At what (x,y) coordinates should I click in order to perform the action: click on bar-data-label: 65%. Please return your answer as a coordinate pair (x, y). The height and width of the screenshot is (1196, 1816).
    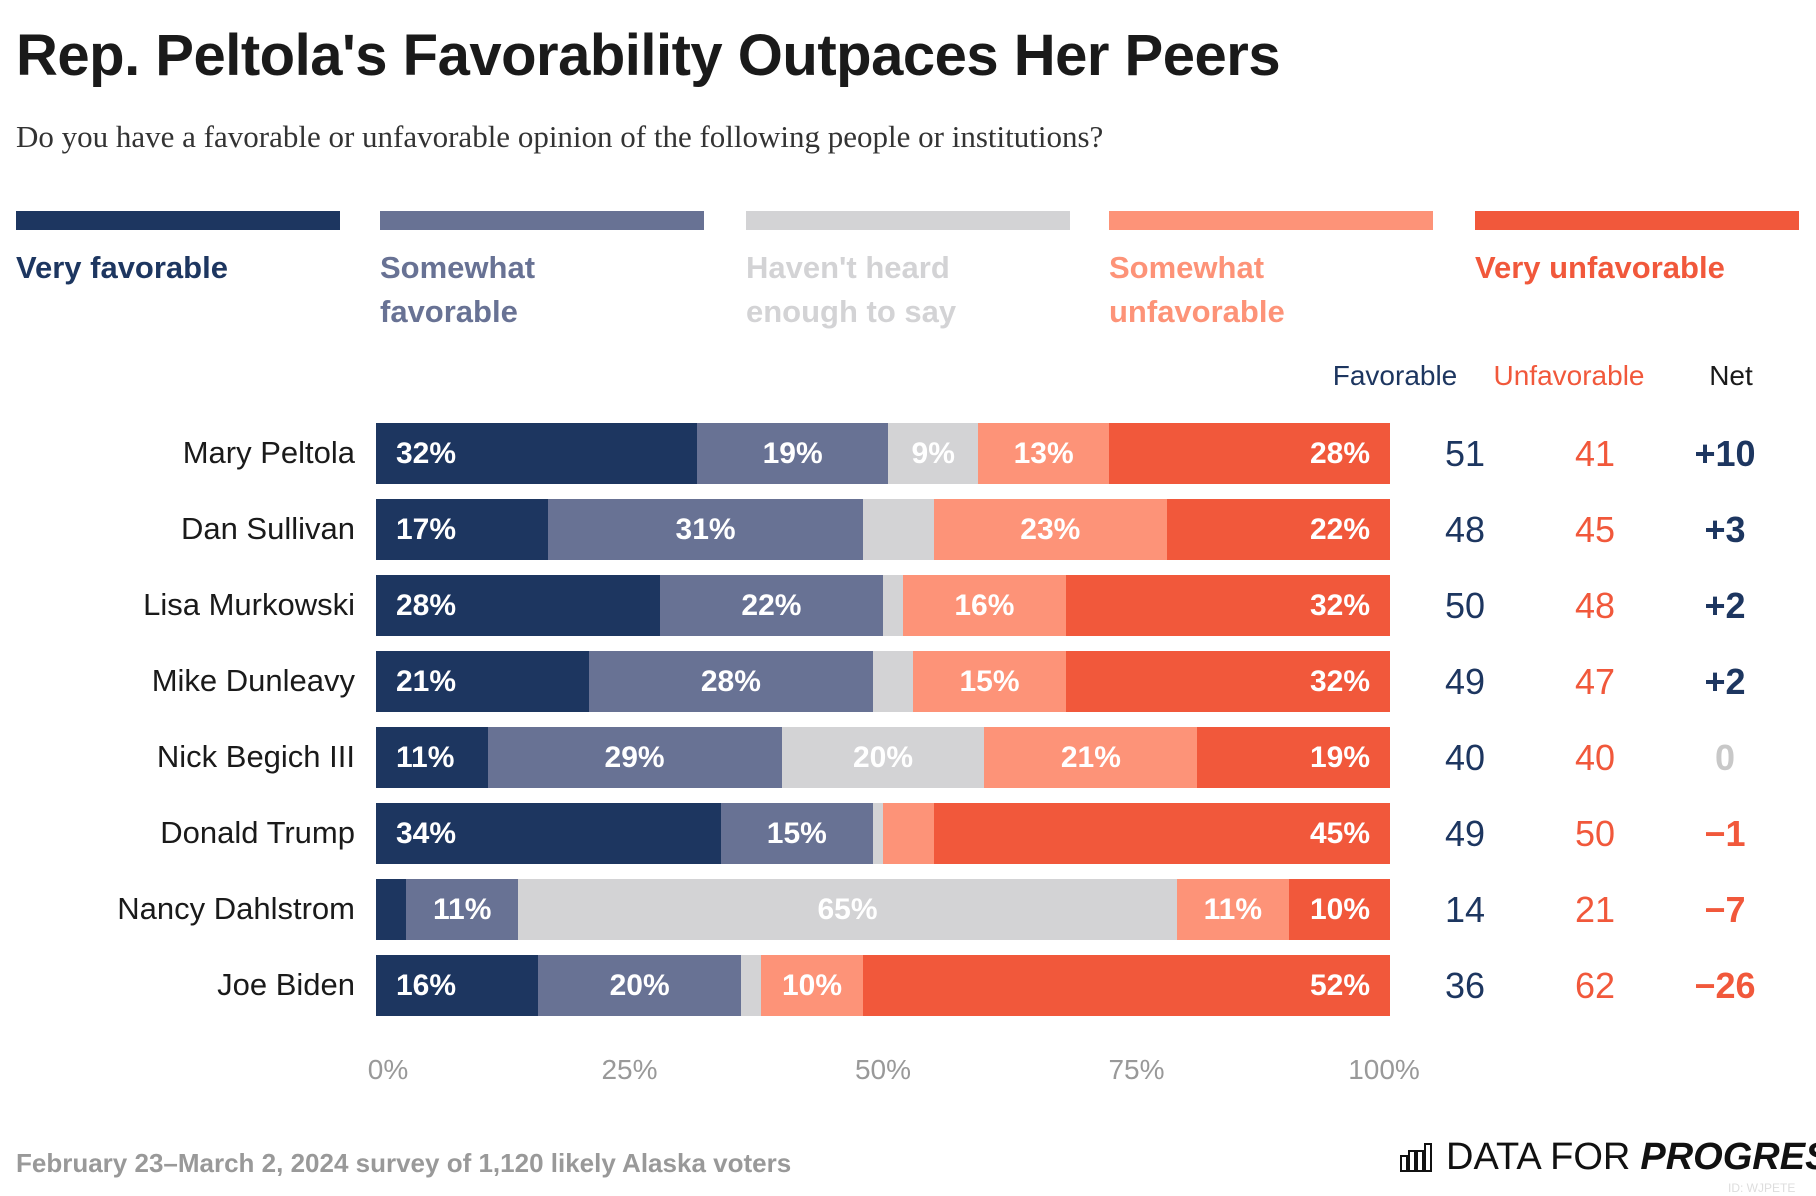
    Looking at the image, I should click on (847, 909).